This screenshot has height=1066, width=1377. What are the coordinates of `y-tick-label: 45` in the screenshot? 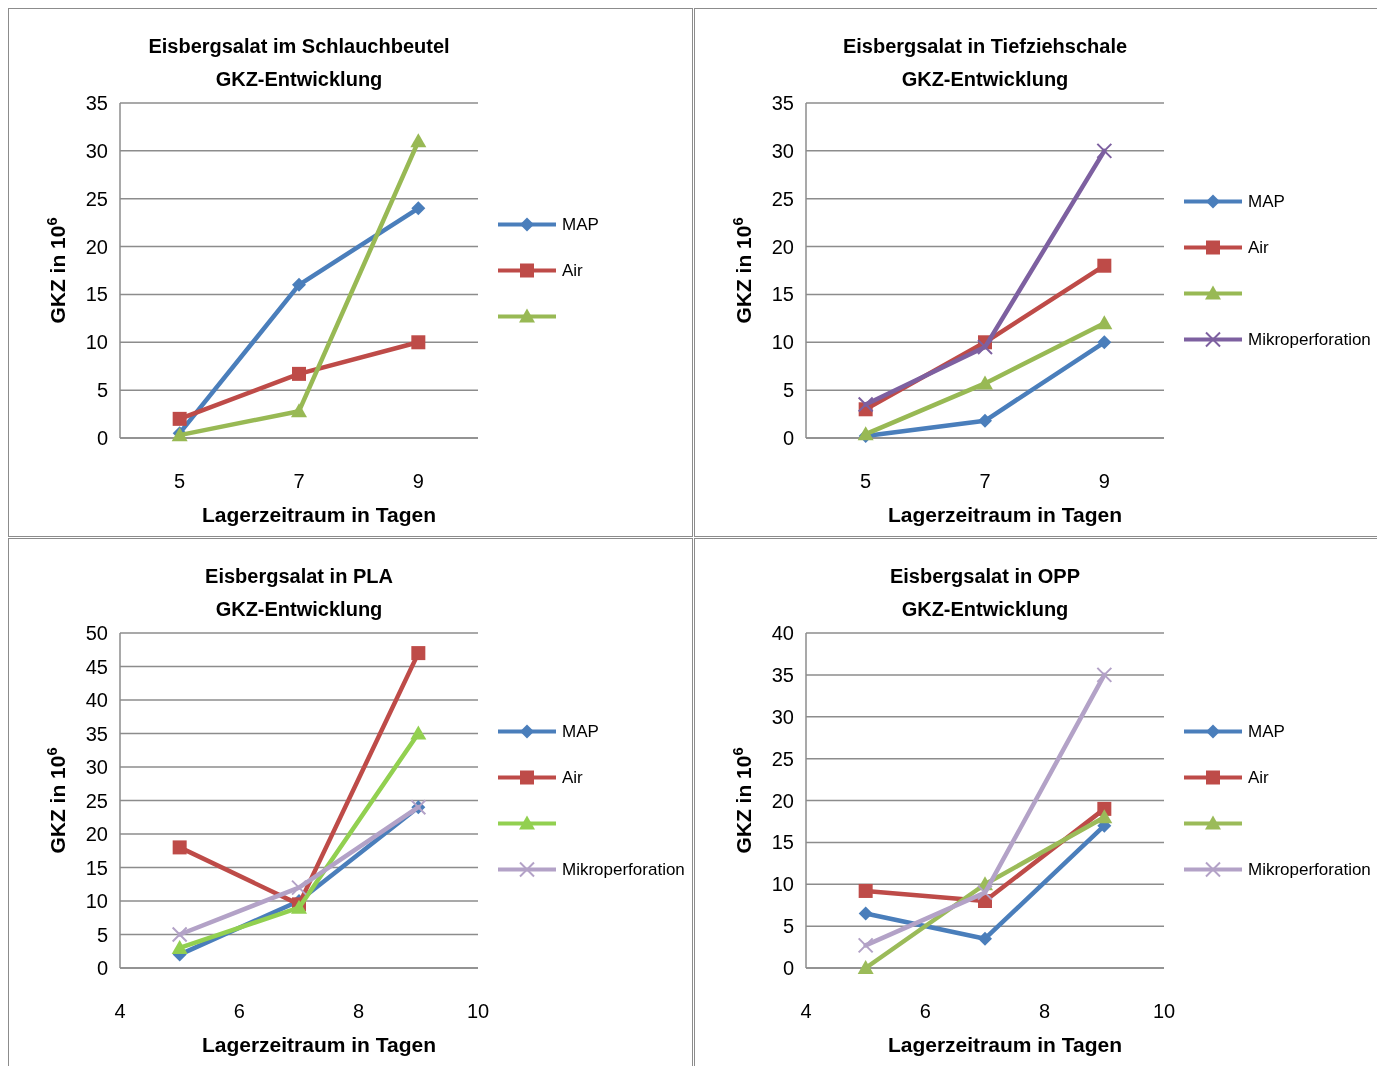 It's located at (96, 666).